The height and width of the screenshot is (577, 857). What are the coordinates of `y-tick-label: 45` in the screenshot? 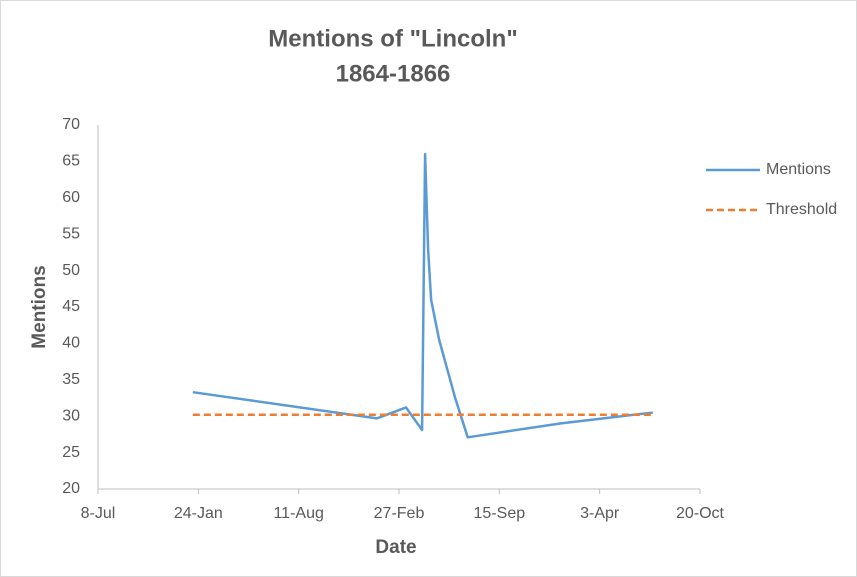 It's located at (71, 306).